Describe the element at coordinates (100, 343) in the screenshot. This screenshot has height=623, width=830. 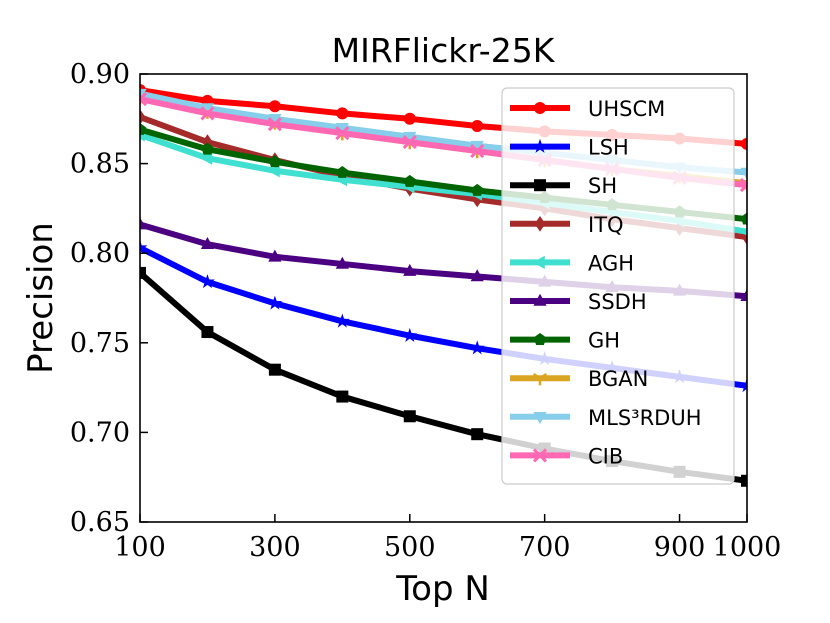
I see `y-tick-label: 0.75` at that location.